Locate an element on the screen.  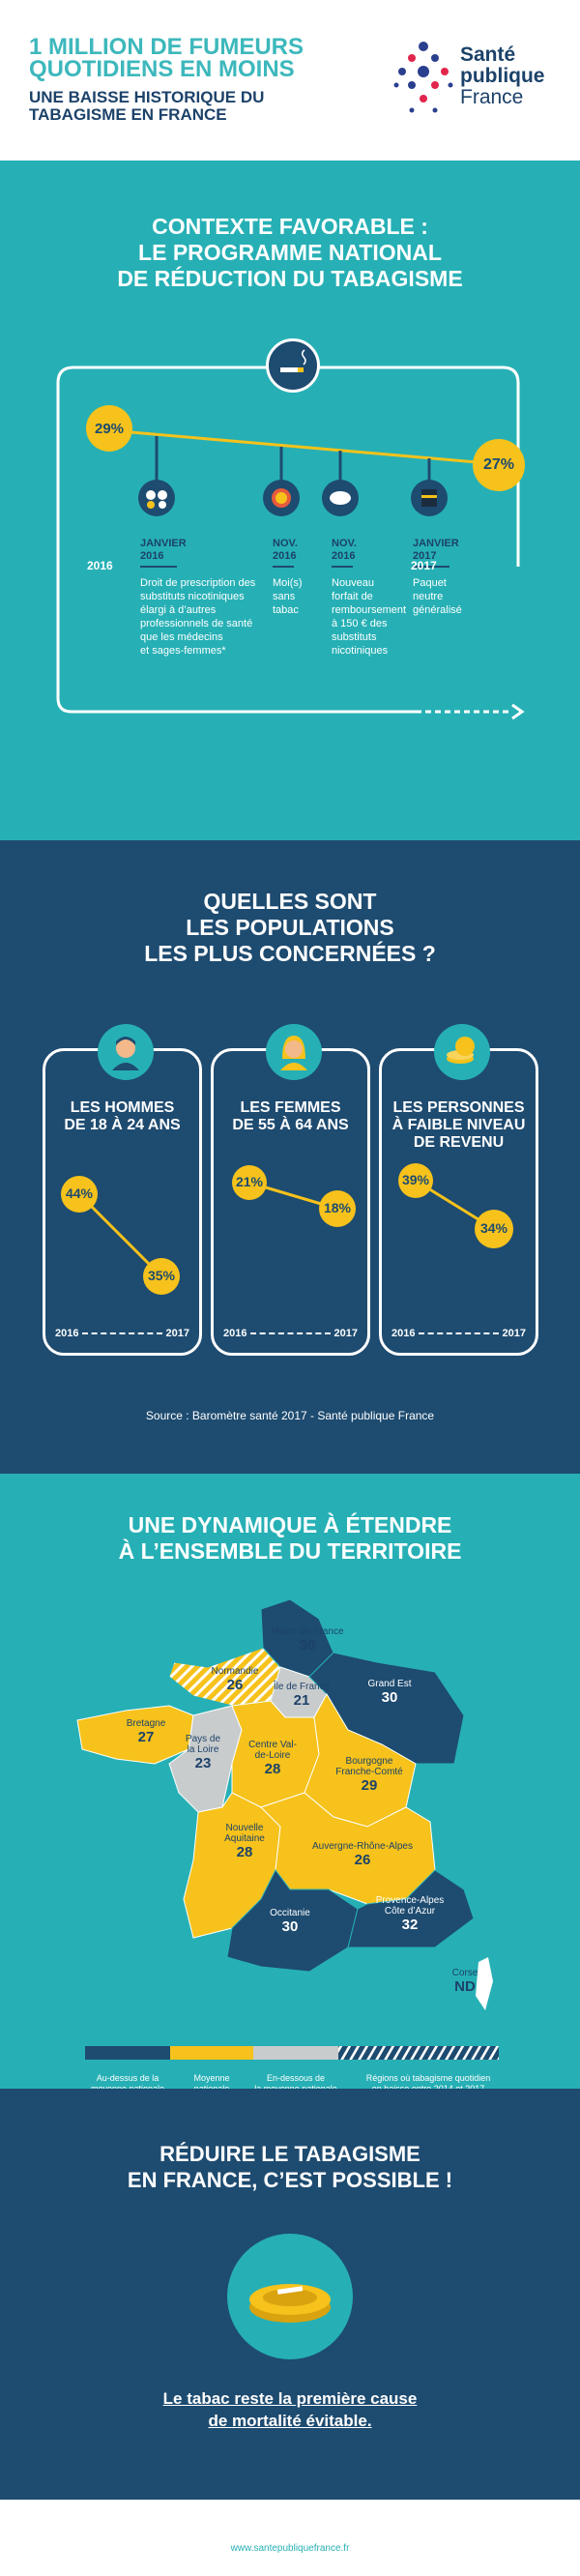
event-2-text-line: tabac is located at coordinates (286, 610).